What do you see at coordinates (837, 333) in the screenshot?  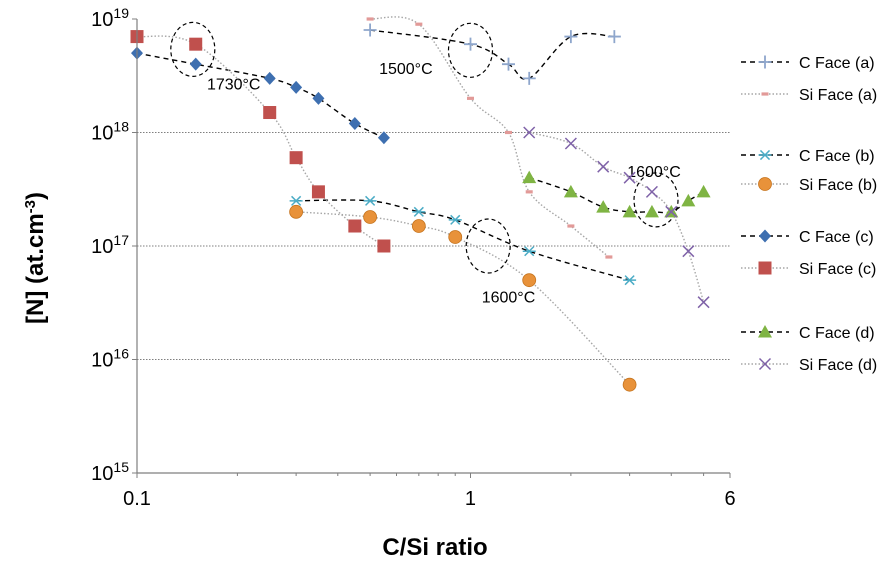 I see `legend-label-6: C Face (d)` at bounding box center [837, 333].